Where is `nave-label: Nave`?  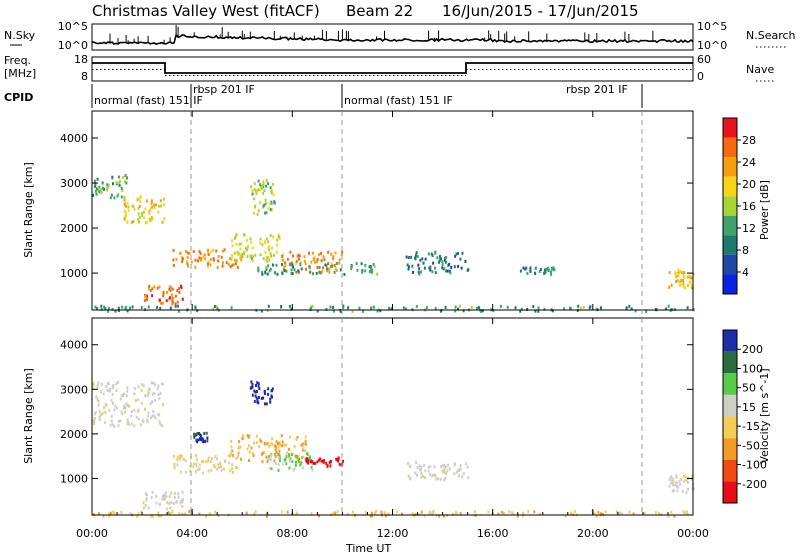
nave-label: Nave is located at coordinates (760, 69).